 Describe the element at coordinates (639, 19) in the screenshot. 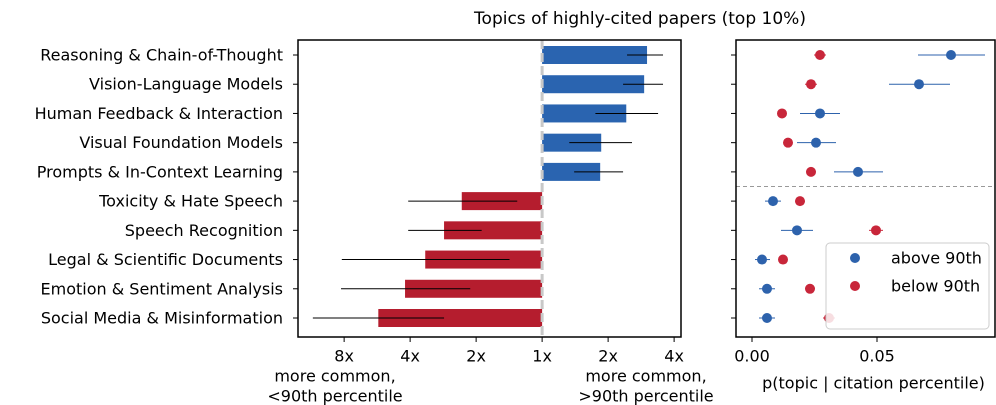

I see `chart-title: Topics of highly-cited papers (top 10%)` at that location.